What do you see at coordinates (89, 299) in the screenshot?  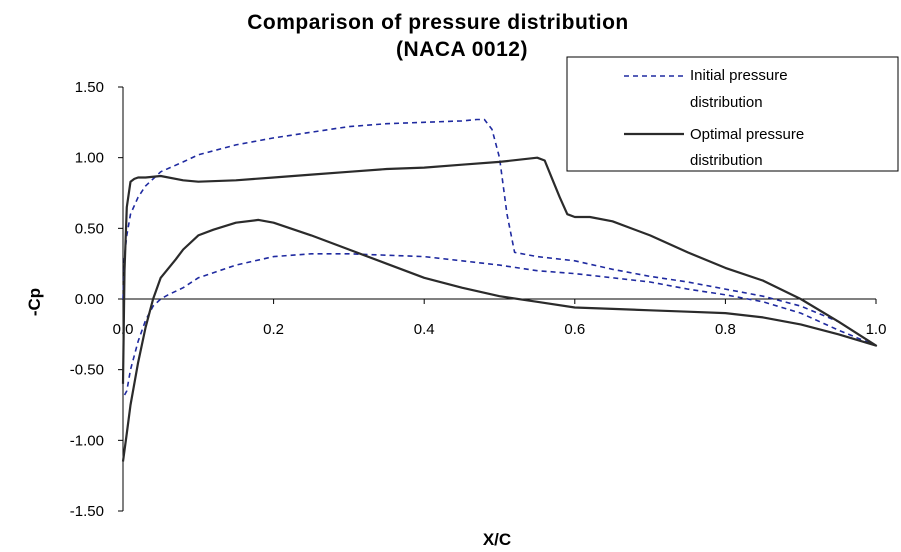 I see `y-tick-label: 0.00` at bounding box center [89, 299].